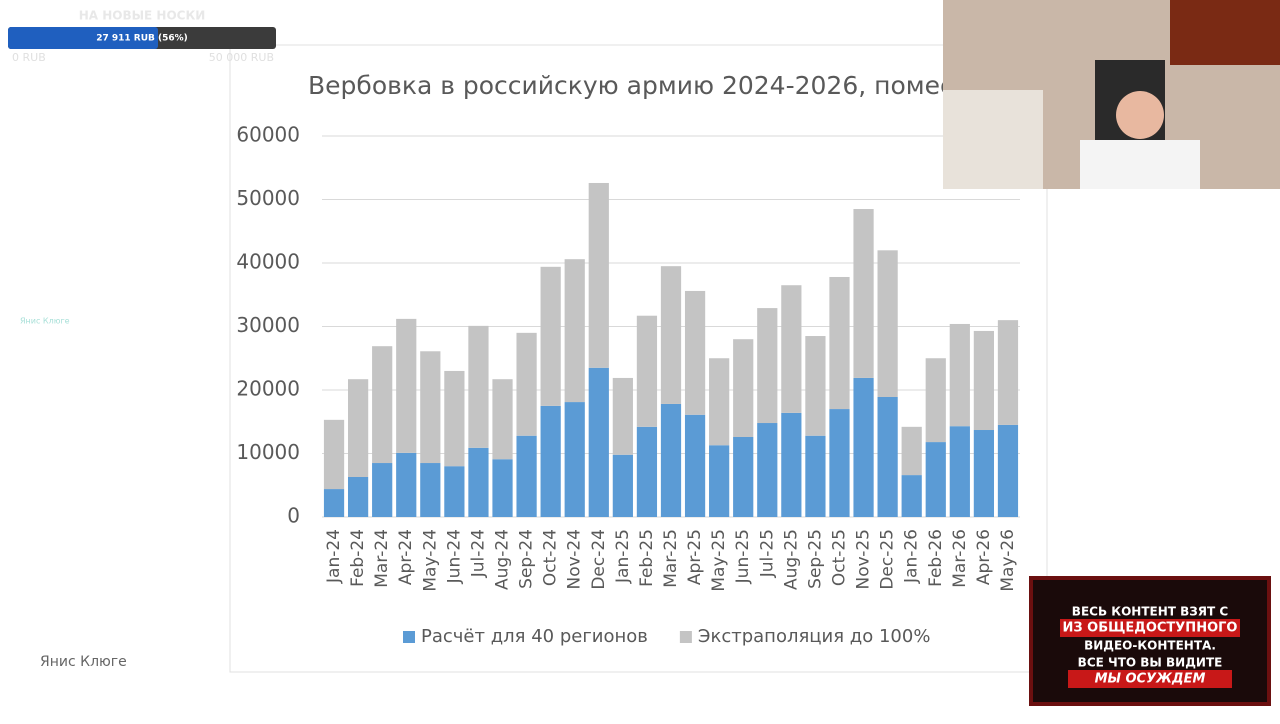 This screenshot has height=724, width=1280. I want to click on x-tick-label: Jun-25, so click(743, 556).